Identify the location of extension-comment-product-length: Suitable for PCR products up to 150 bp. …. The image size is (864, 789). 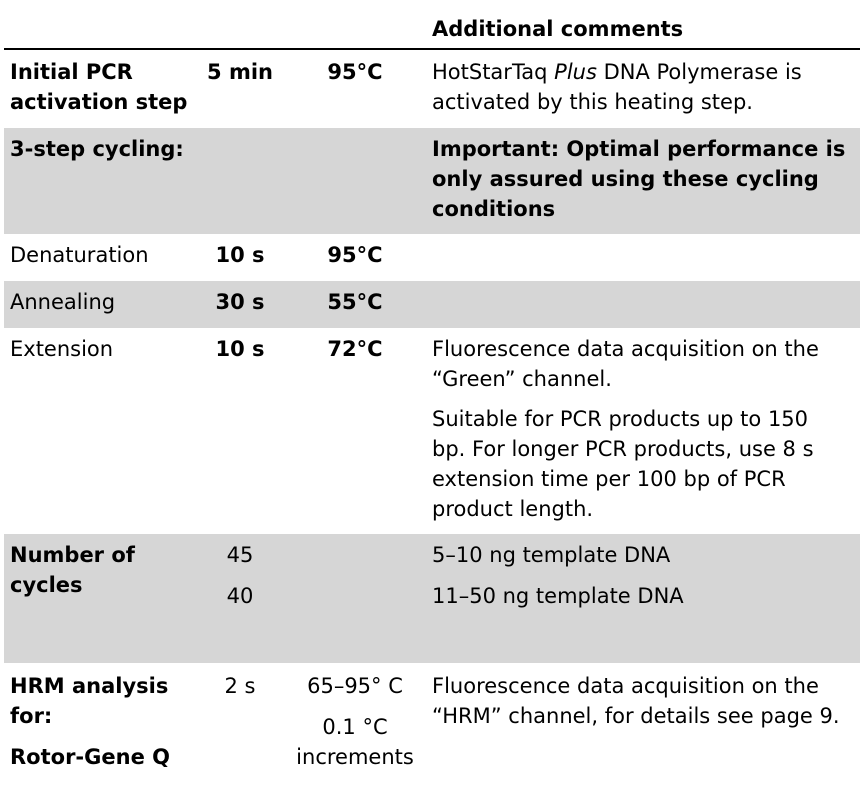
(623, 464).